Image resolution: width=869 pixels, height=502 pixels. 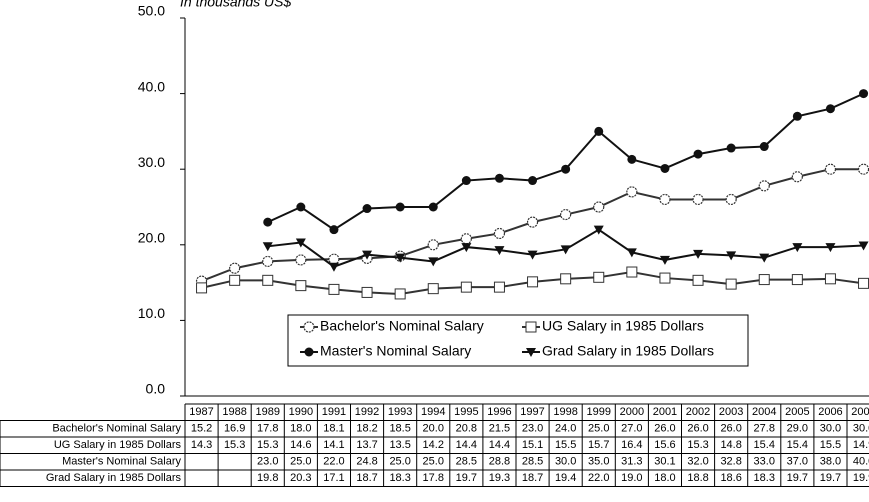 I want to click on table-cell: 15.5, so click(x=565, y=445).